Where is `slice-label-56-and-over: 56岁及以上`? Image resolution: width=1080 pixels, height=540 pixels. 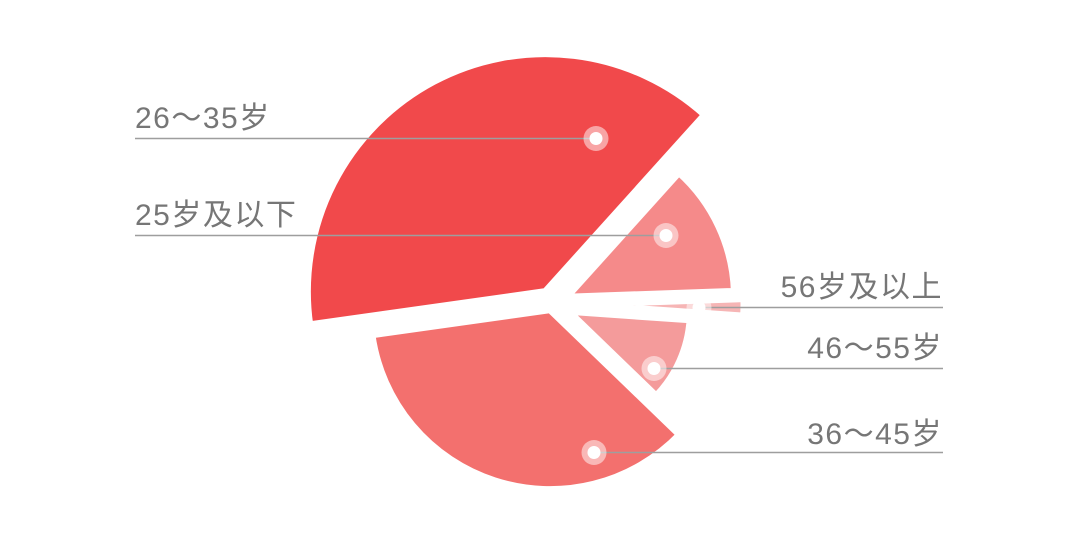
slice-label-56-and-over: 56岁及以上 is located at coordinates (861, 287).